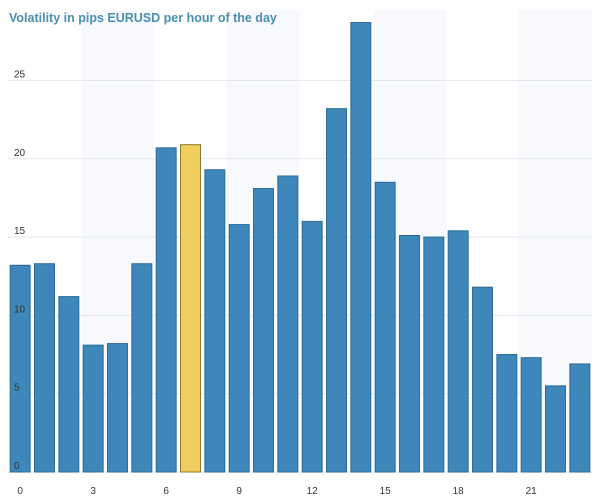  What do you see at coordinates (532, 491) in the screenshot?
I see `x-tick-label: 21` at bounding box center [532, 491].